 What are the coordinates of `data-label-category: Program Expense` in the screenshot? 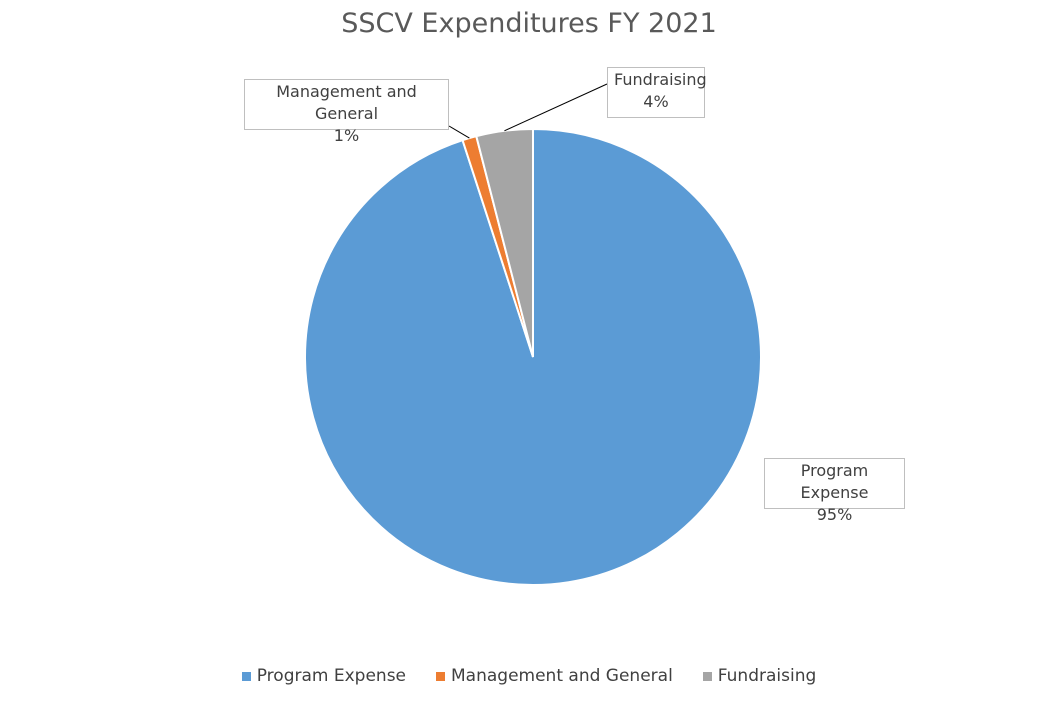 It's located at (834, 481).